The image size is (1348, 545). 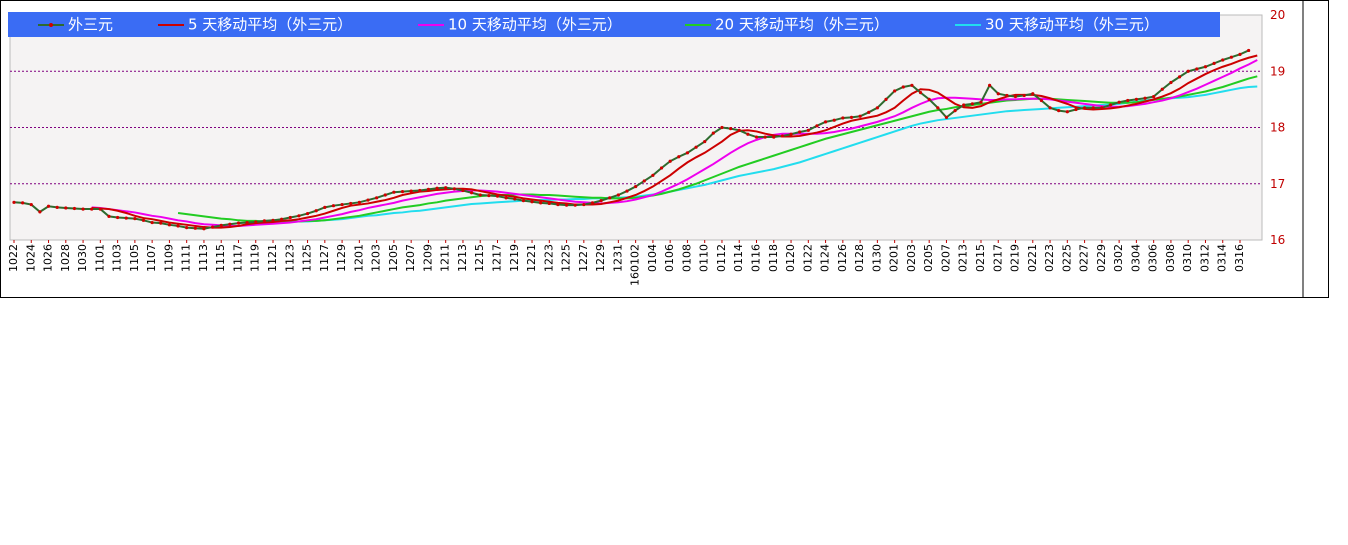 What do you see at coordinates (842, 258) in the screenshot?
I see `x-tick-label: 0126` at bounding box center [842, 258].